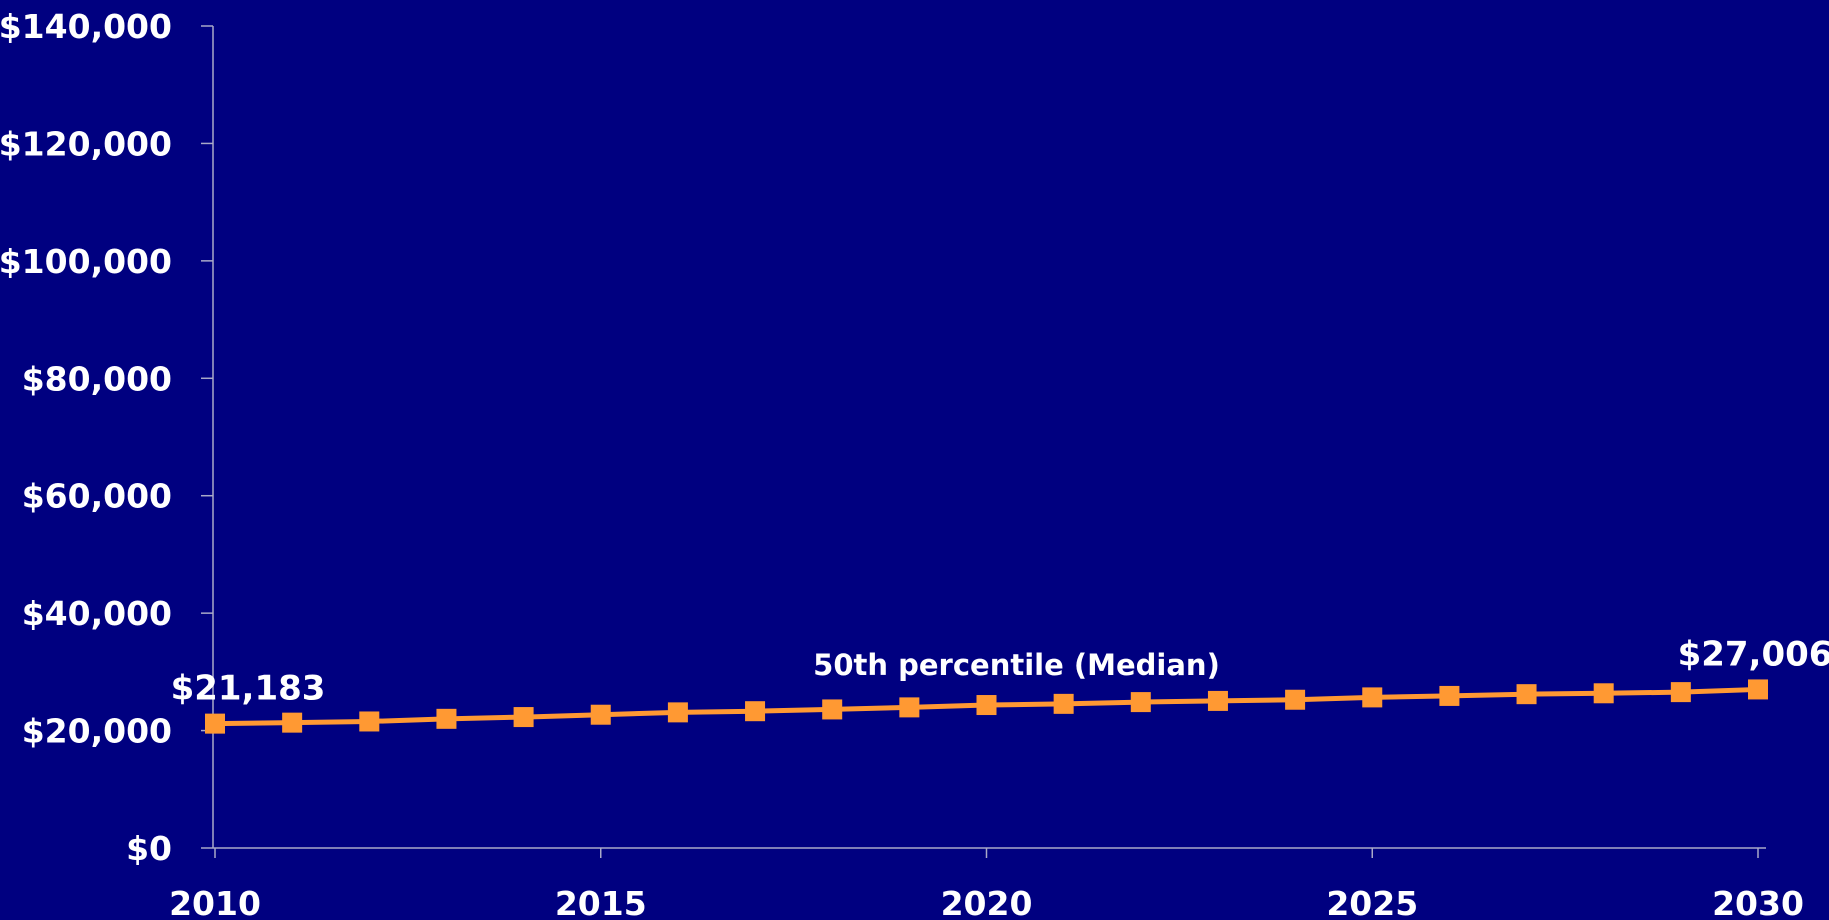 Image resolution: width=1829 pixels, height=920 pixels. What do you see at coordinates (97, 496) in the screenshot?
I see `y-tick-label: $60,000` at bounding box center [97, 496].